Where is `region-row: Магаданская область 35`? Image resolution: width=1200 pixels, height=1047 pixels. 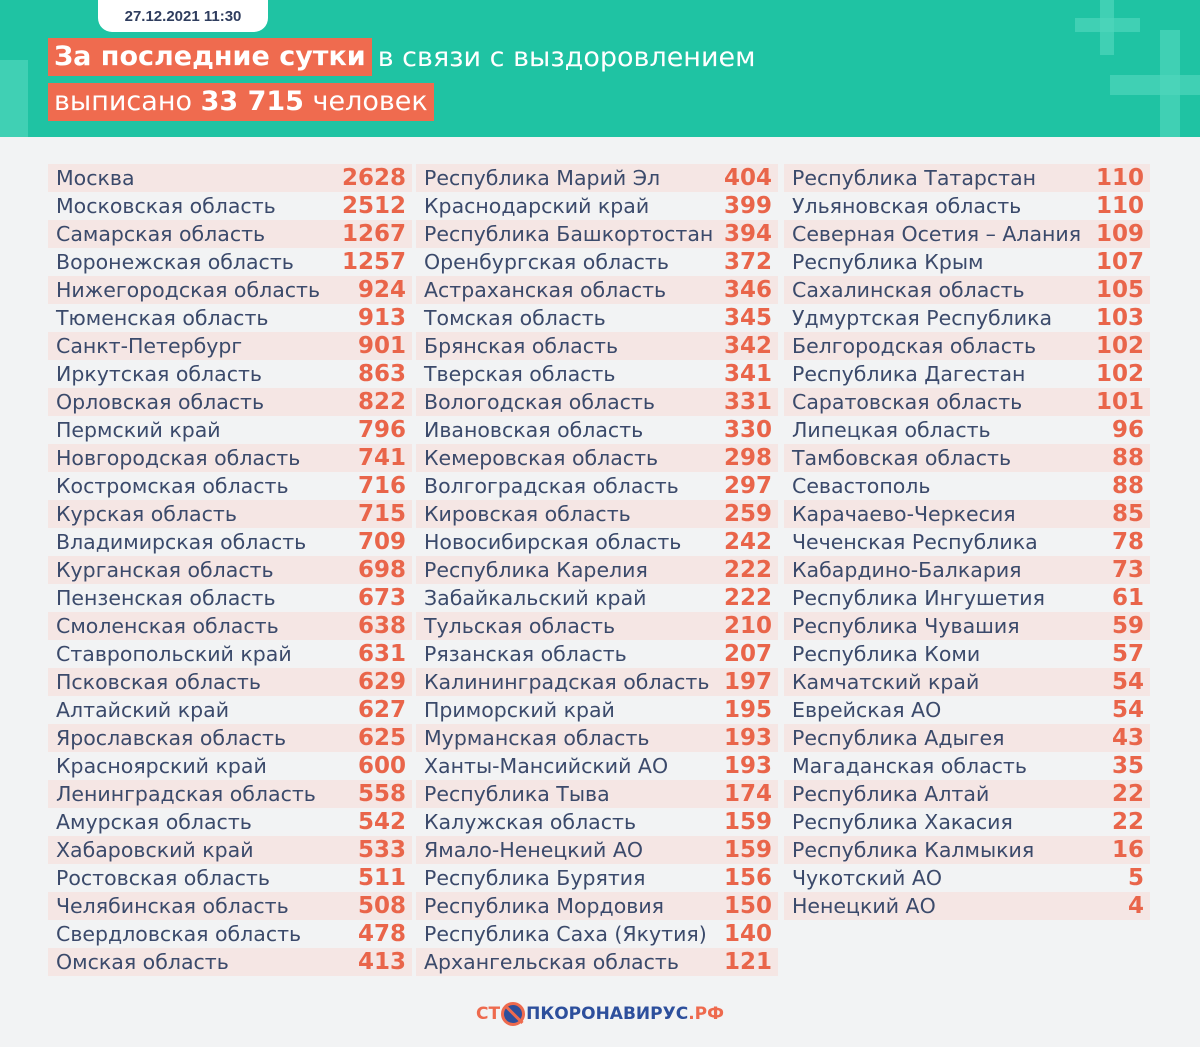
region-row: Магаданская область 35 is located at coordinates (967, 766).